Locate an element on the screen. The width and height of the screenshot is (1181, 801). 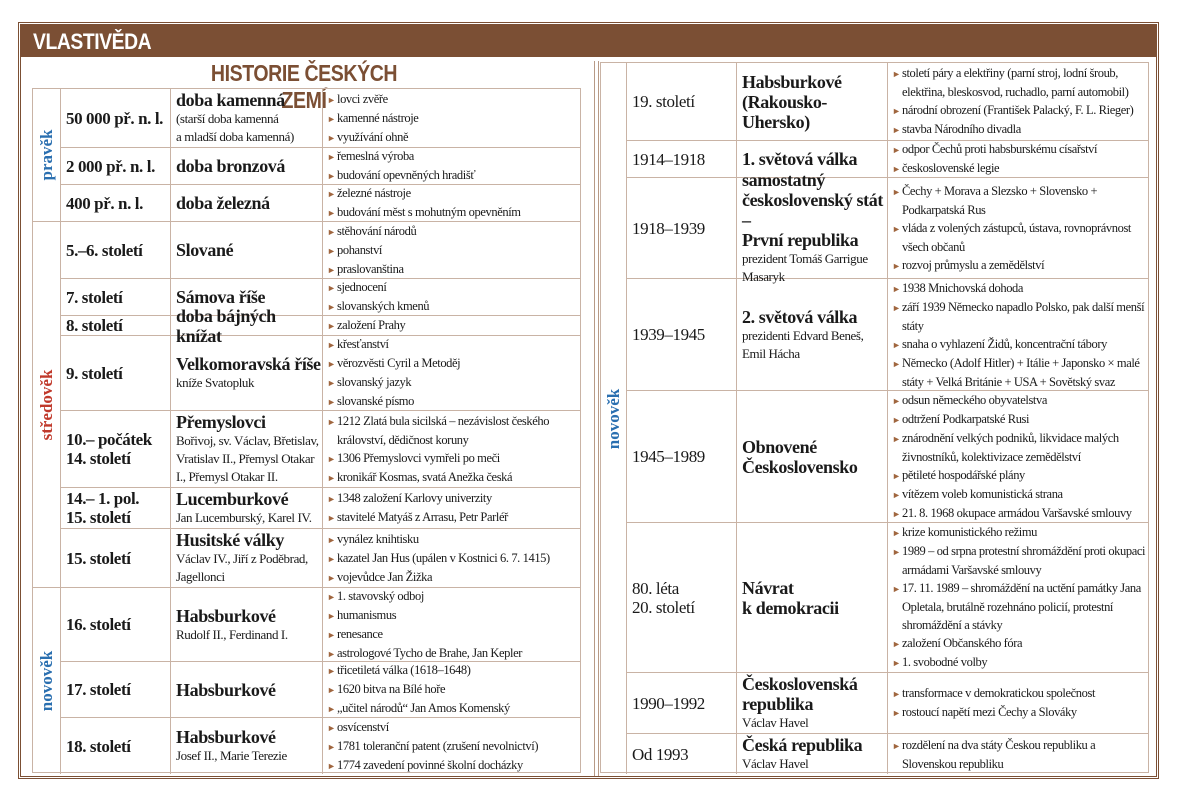
fact-text: vojevůdce Jan Žižka is located at coordinates (385, 576).